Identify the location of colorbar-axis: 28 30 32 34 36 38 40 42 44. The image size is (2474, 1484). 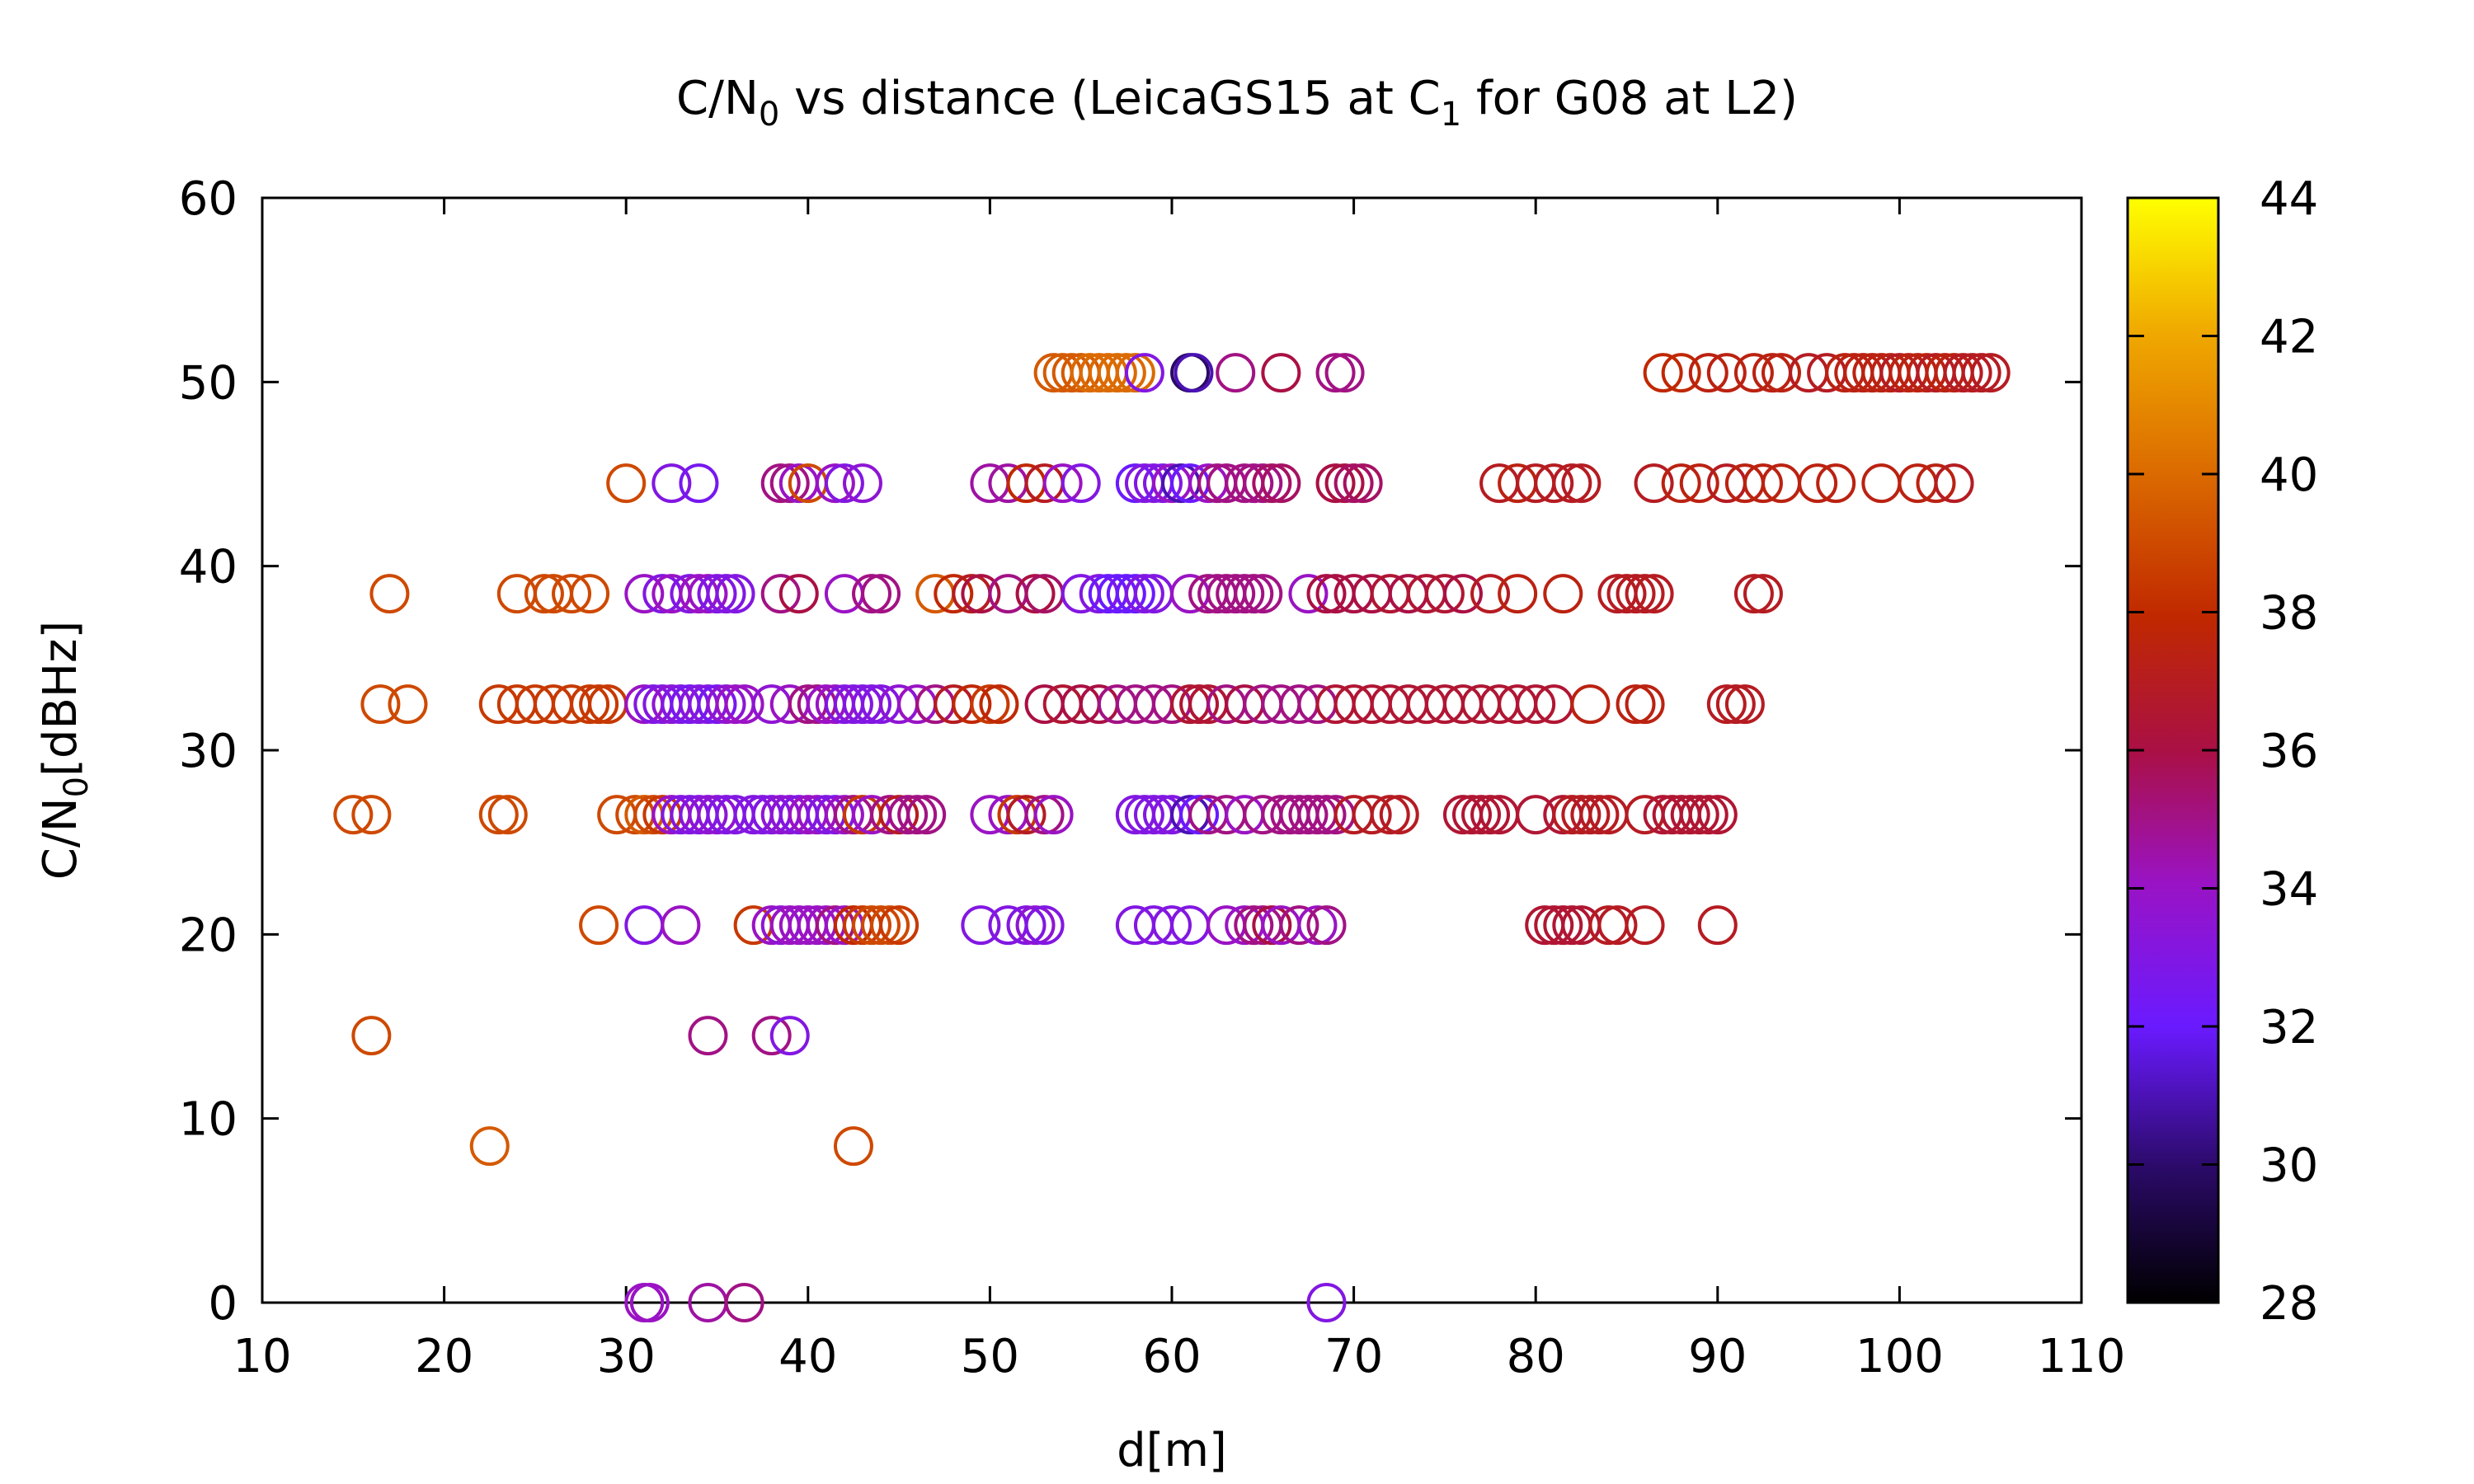
(2223, 751).